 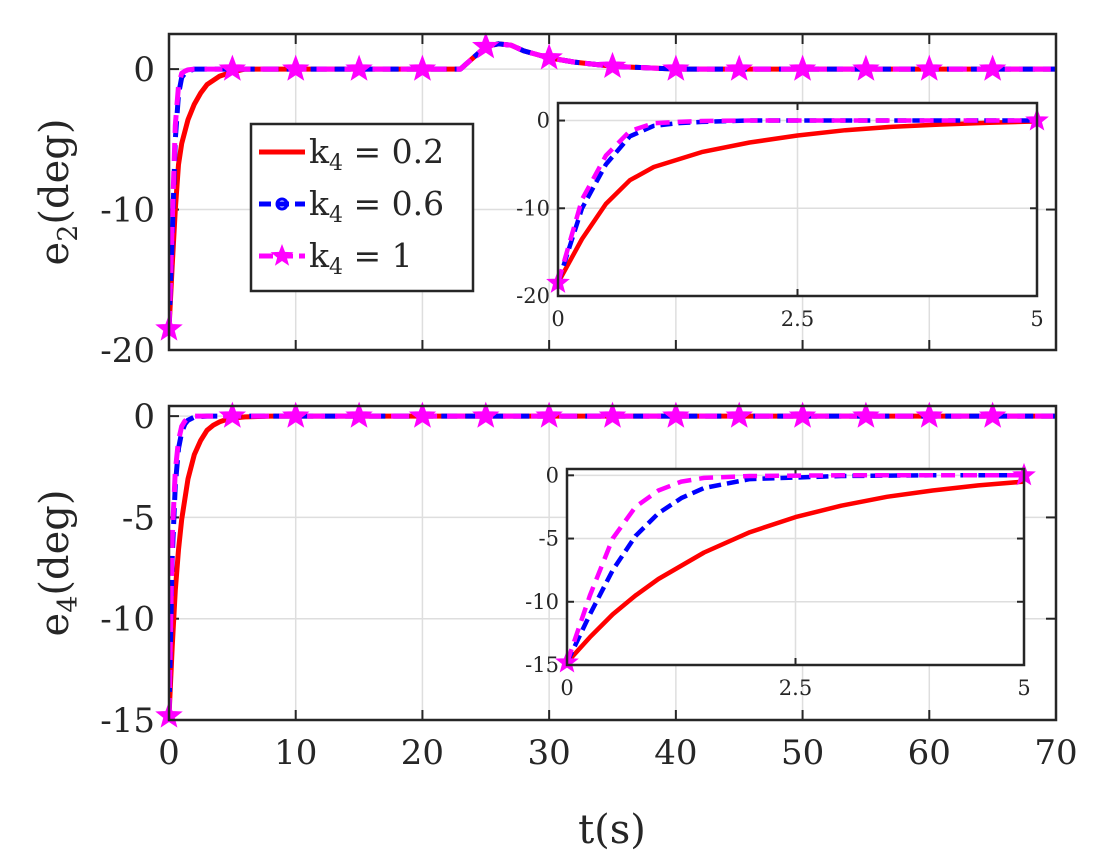 I want to click on y-label-subscript: 2, so click(x=68, y=233).